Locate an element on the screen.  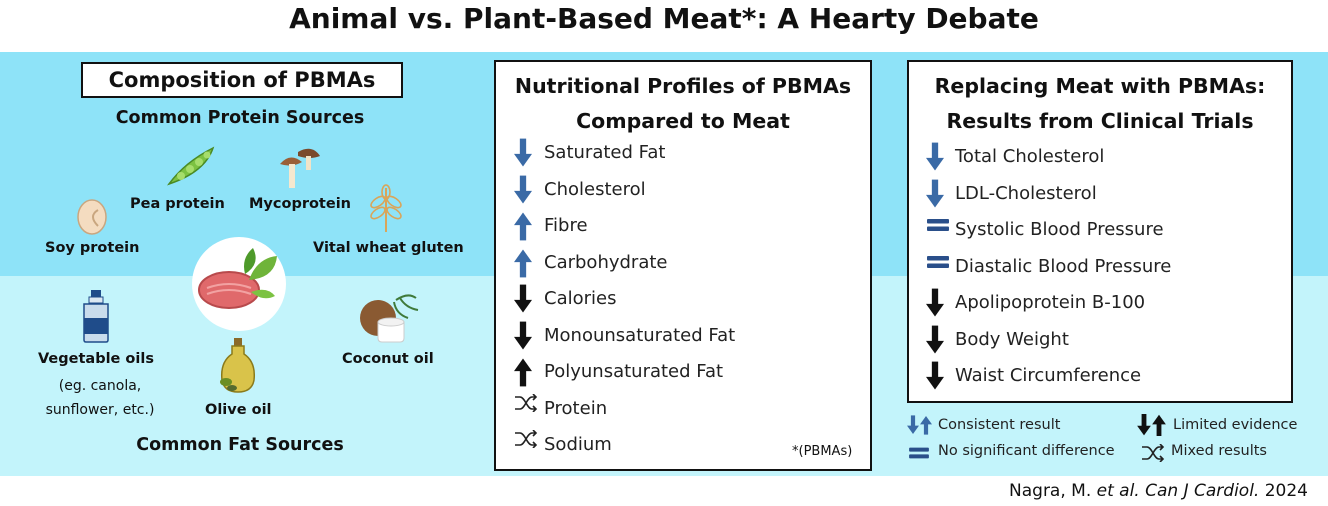
vegetable-oils-note-2: sunflower, etc.) is located at coordinates (100, 410).